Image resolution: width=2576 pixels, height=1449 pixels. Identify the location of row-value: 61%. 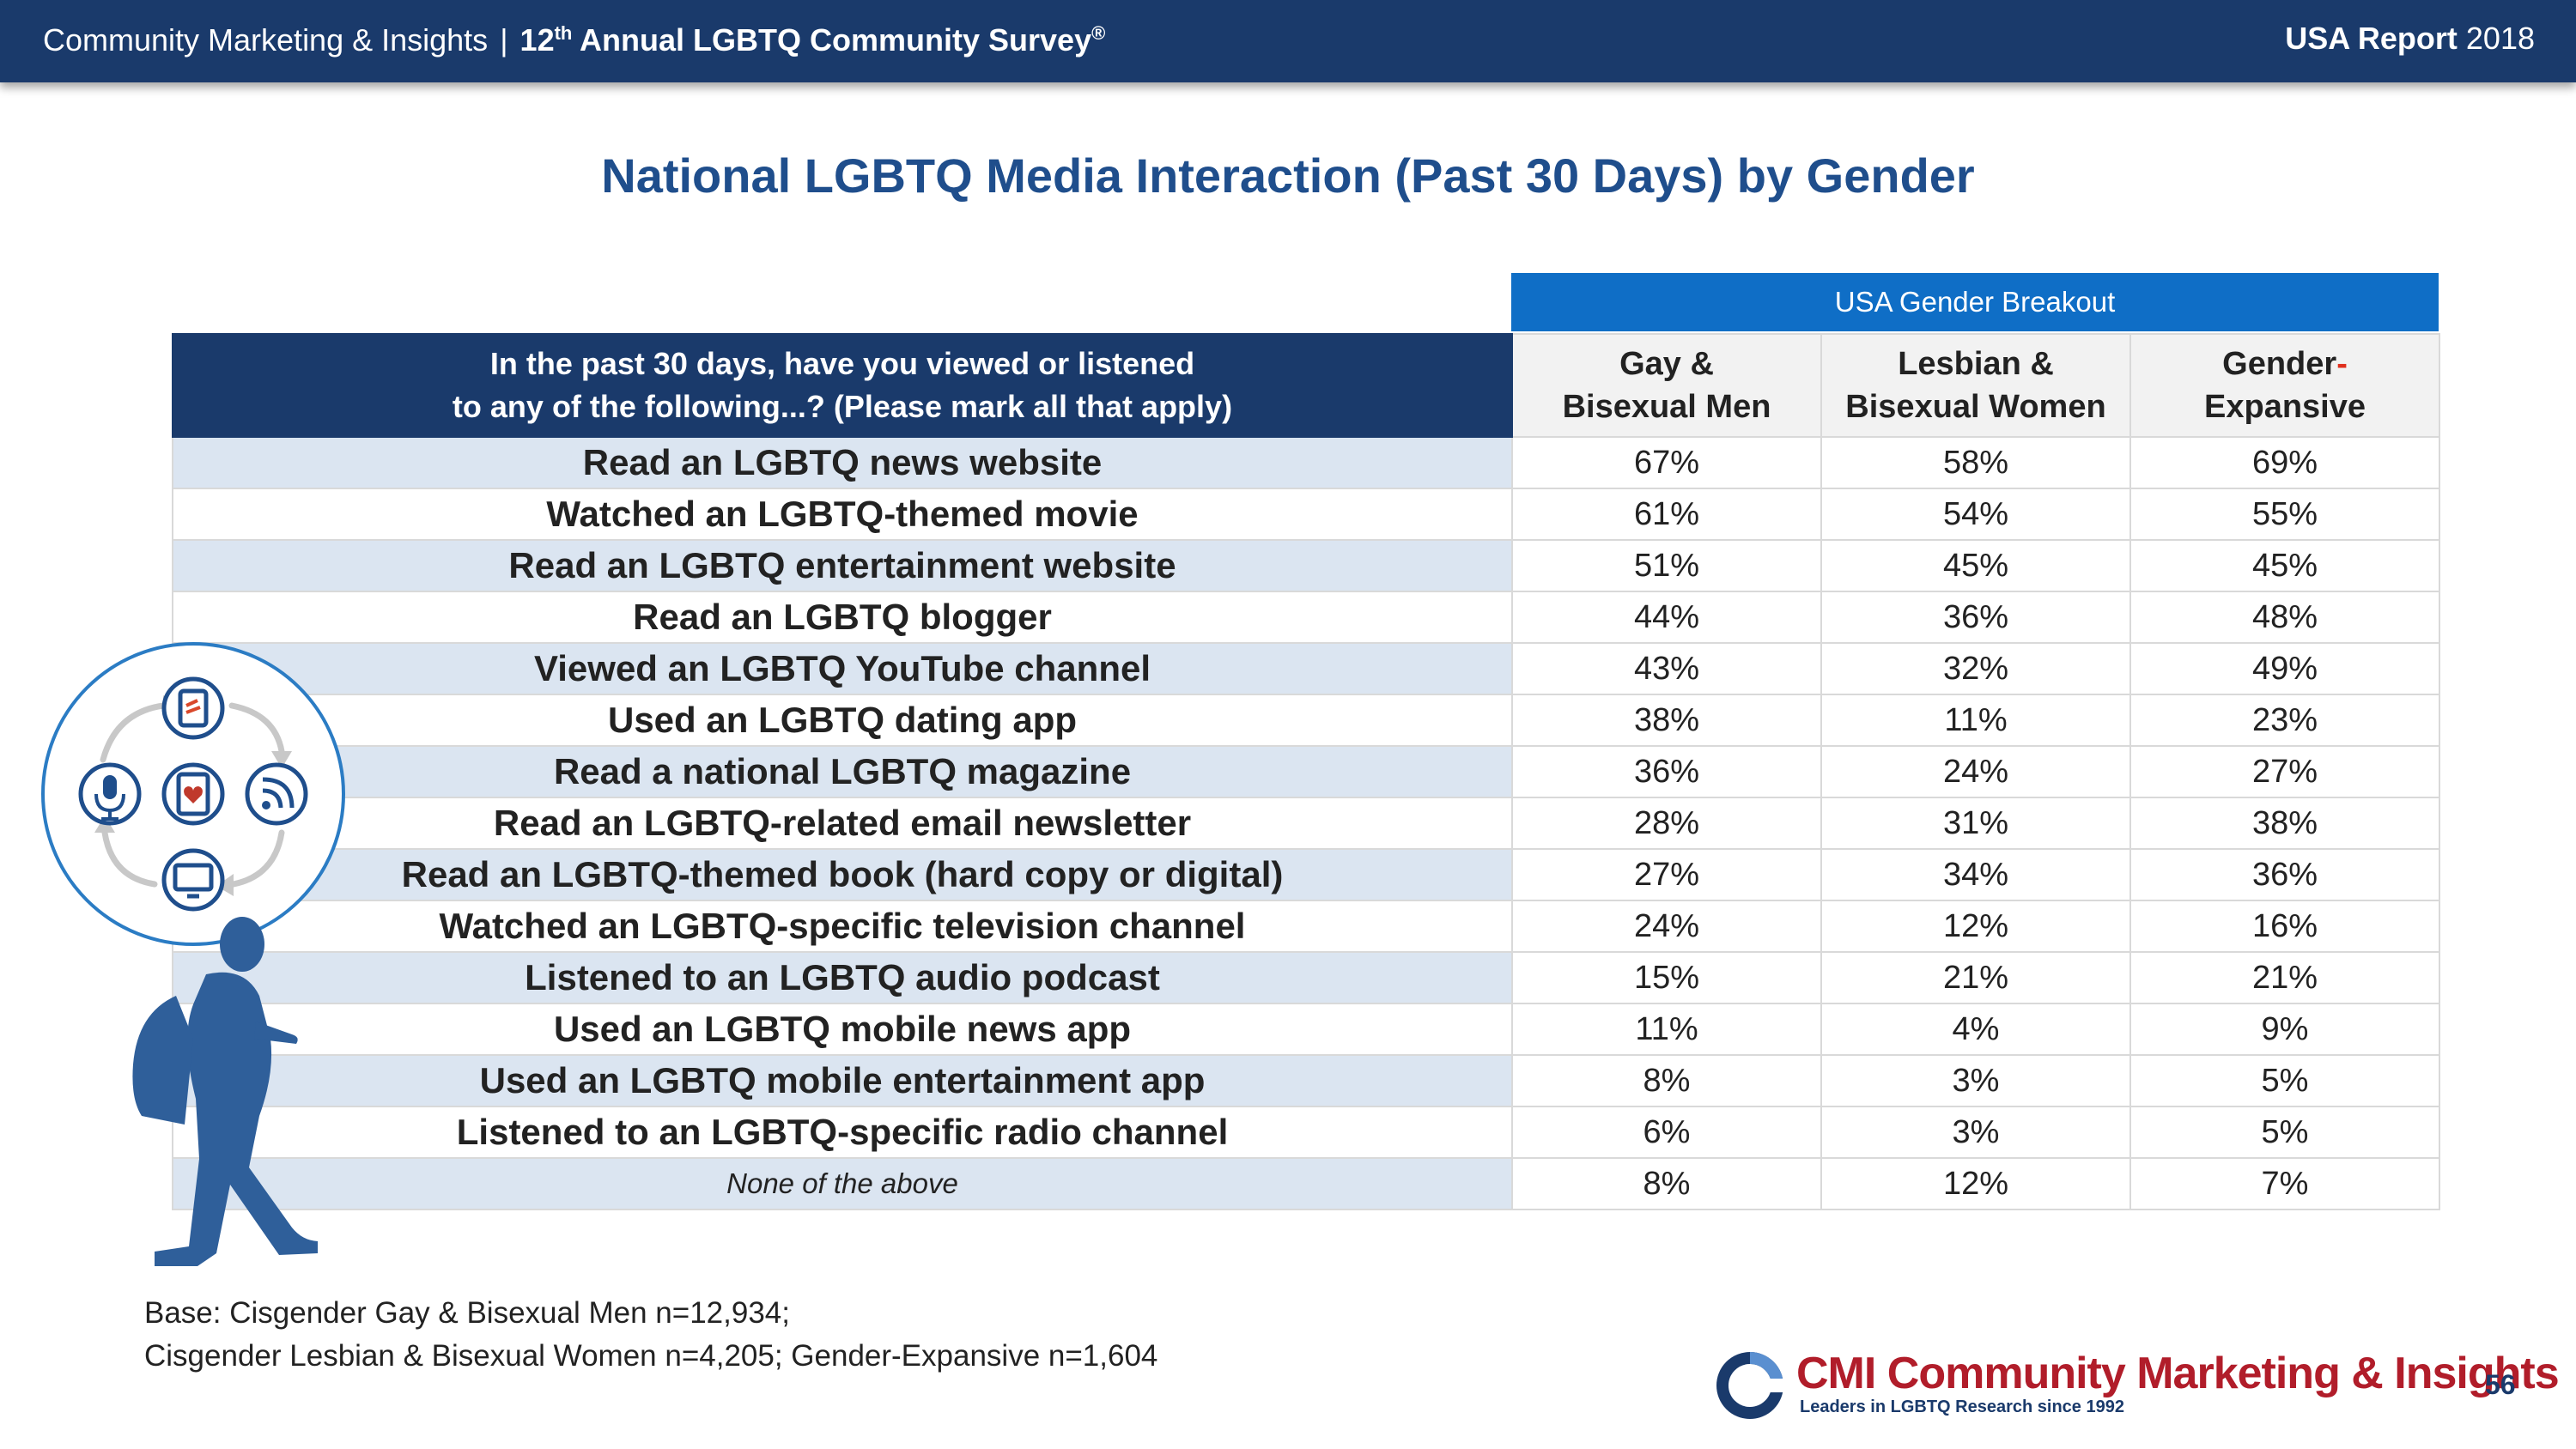
(1667, 514).